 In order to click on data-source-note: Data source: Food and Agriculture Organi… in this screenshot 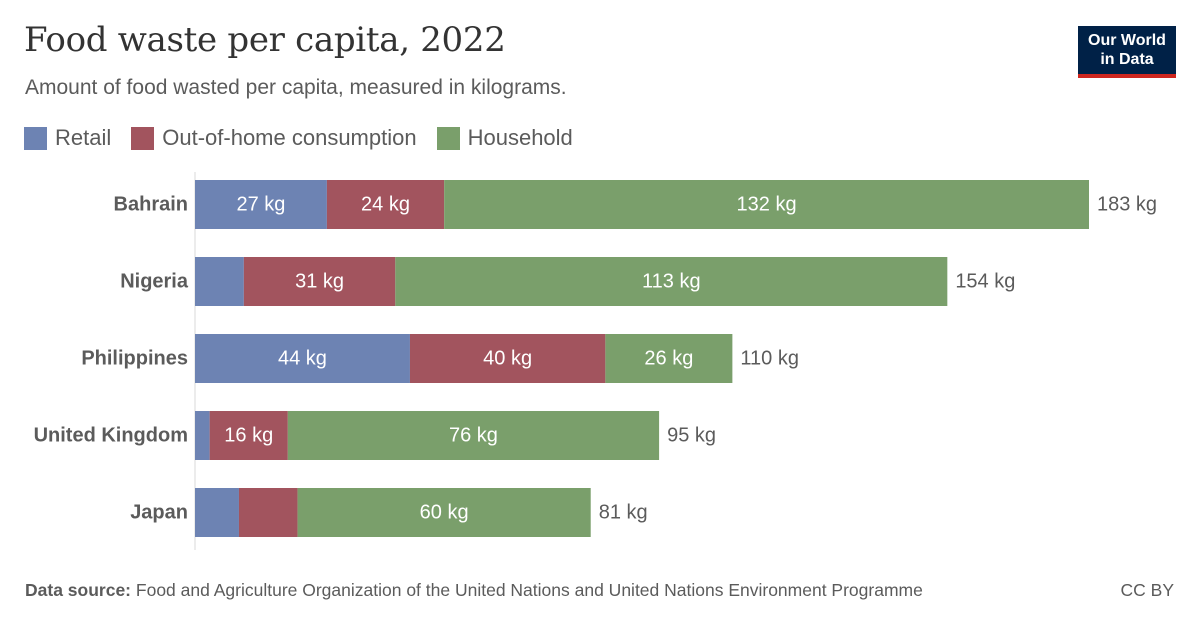, I will do `click(474, 590)`.